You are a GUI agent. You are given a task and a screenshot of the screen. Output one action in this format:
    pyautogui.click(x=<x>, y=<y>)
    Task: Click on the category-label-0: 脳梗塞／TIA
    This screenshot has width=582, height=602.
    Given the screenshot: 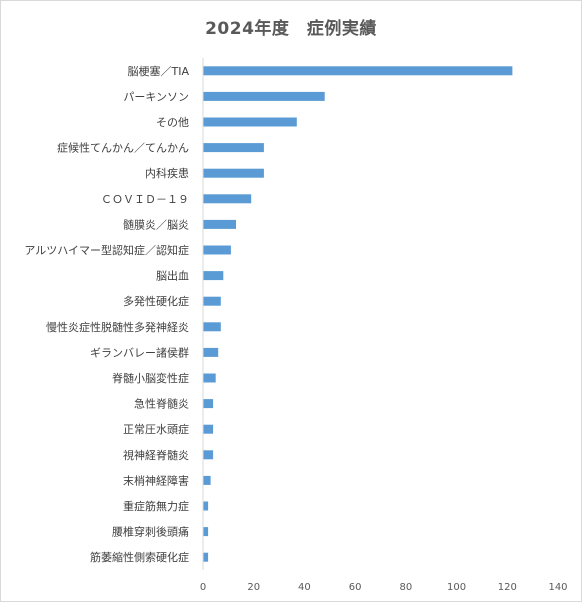 What is the action you would take?
    pyautogui.click(x=159, y=71)
    